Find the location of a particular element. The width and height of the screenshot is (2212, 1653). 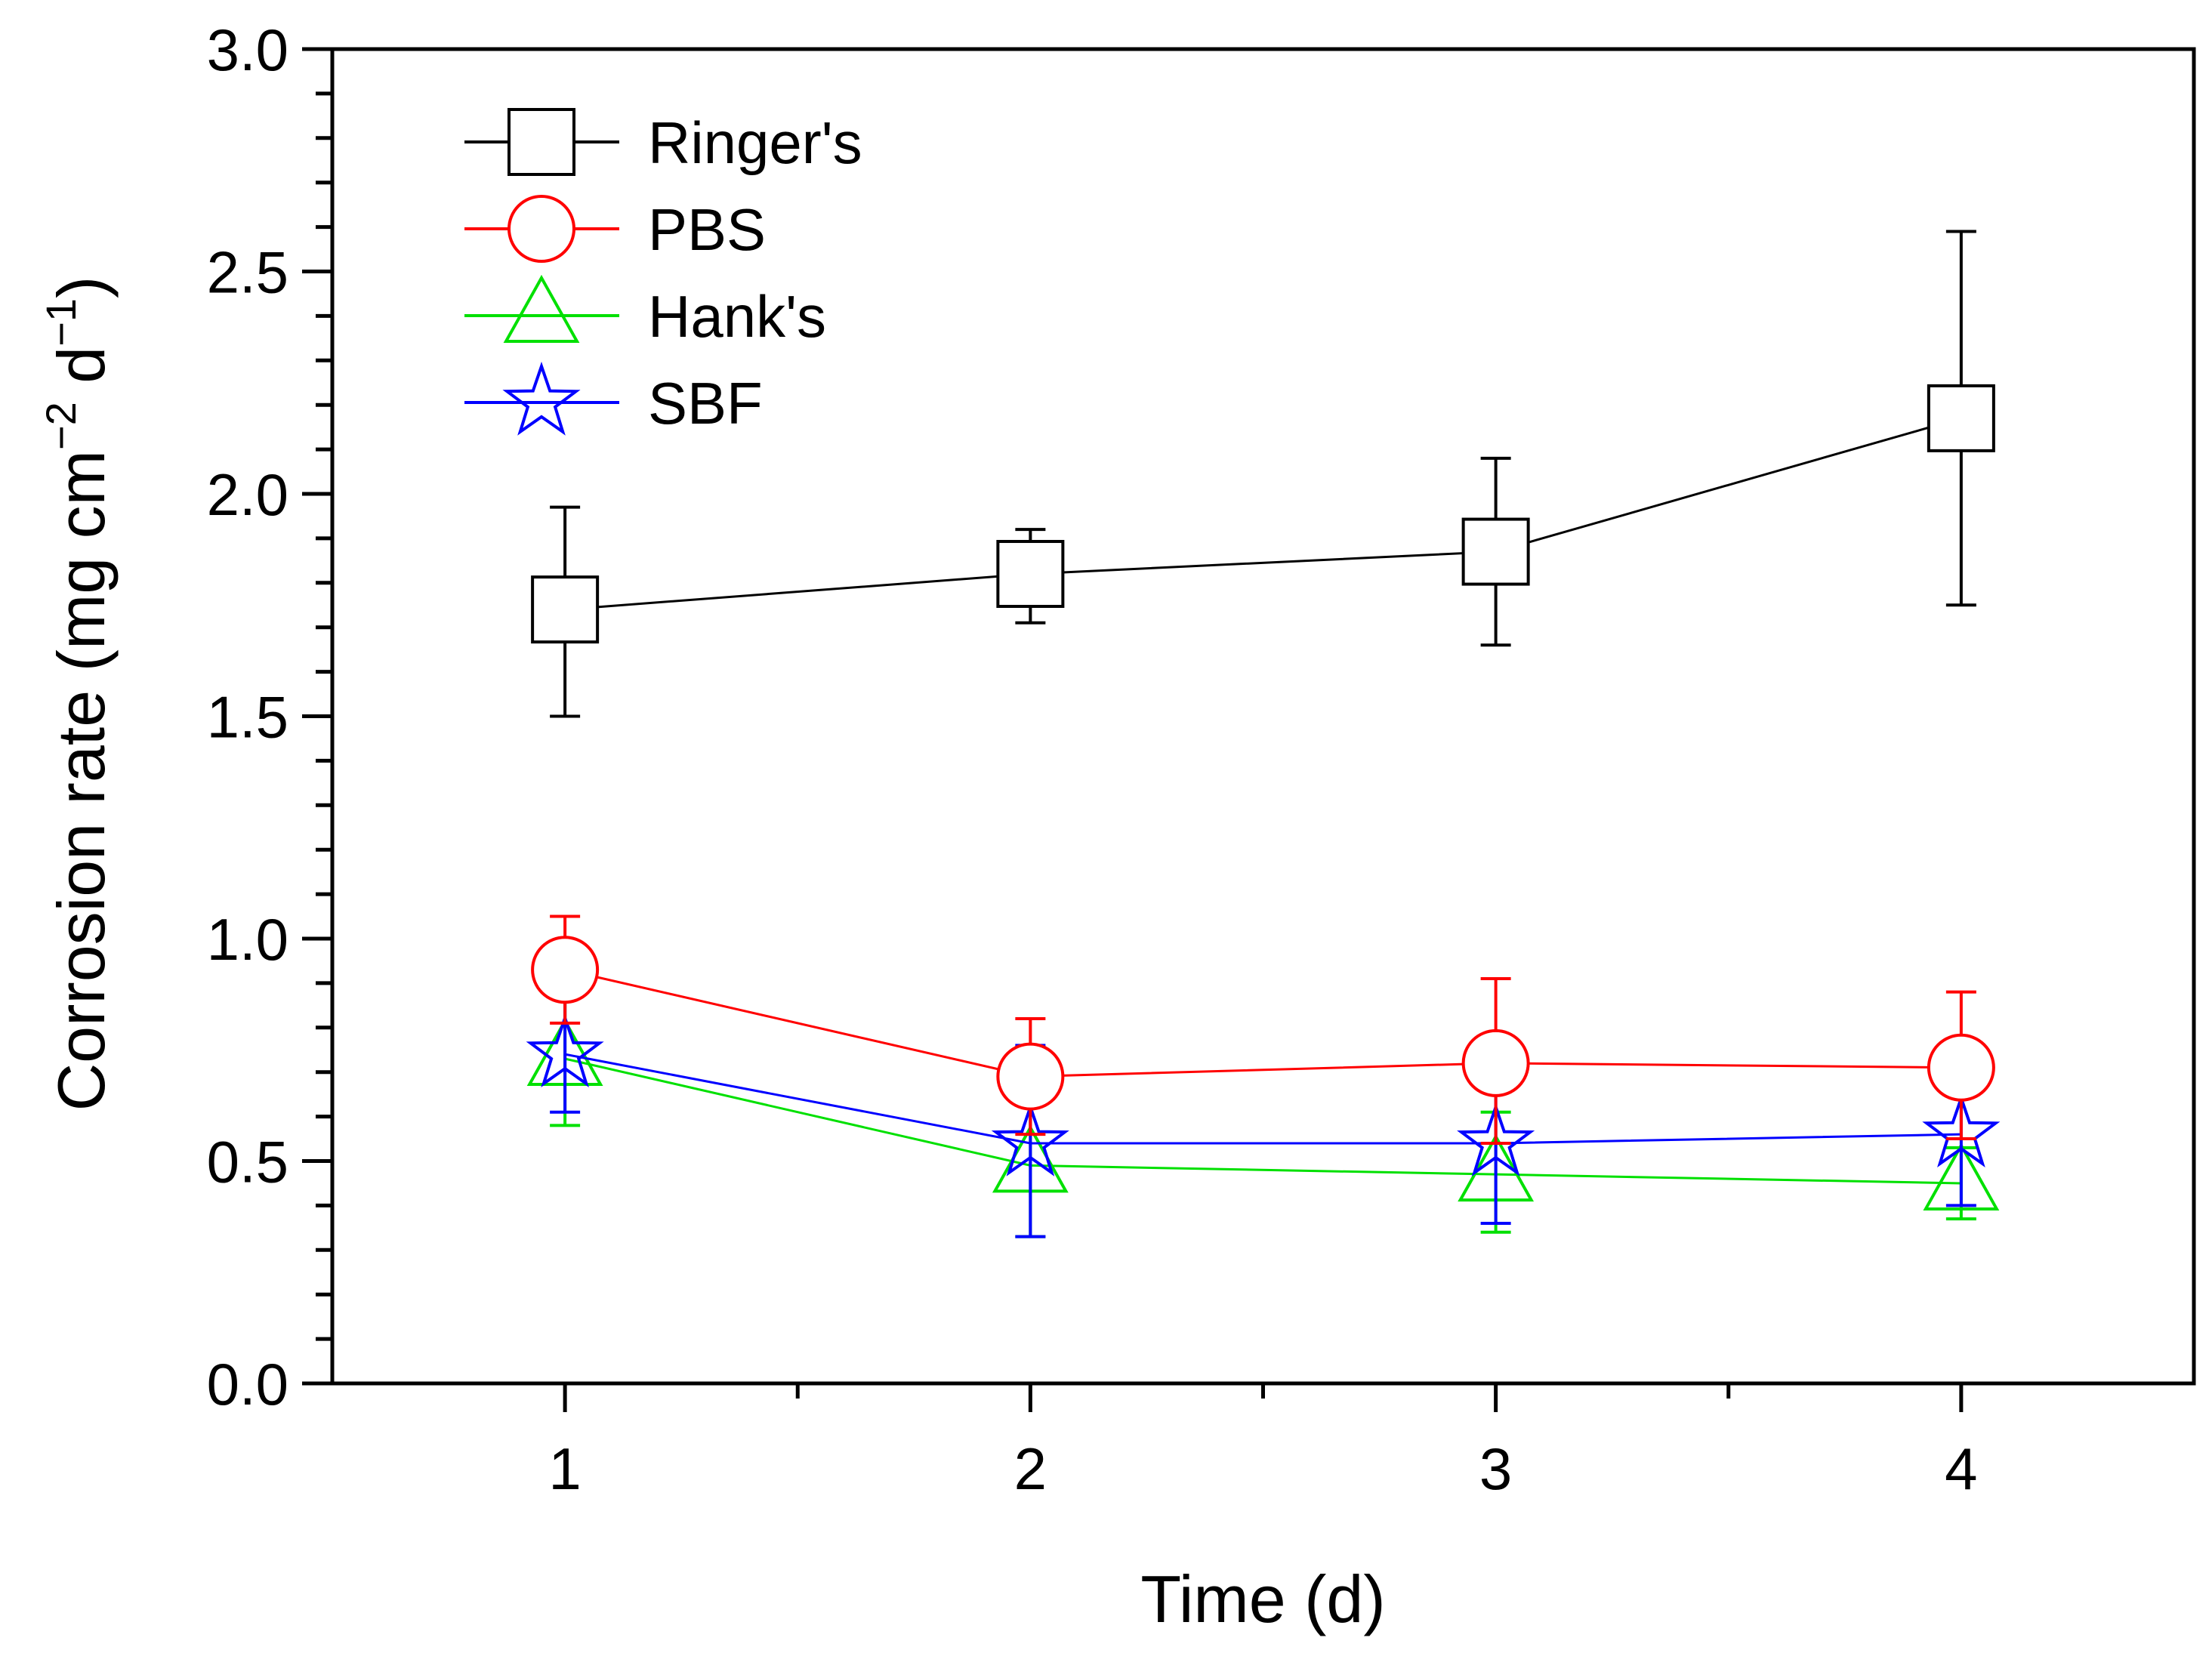

x-tick-label: 1 is located at coordinates (564, 1469).